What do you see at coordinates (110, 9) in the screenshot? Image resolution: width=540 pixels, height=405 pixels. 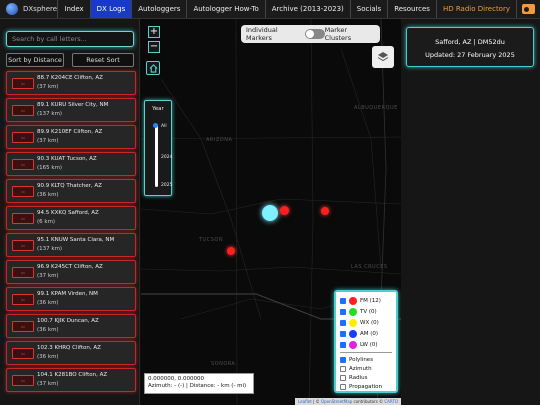 I see `nav-dx-logs: DX Logs` at bounding box center [110, 9].